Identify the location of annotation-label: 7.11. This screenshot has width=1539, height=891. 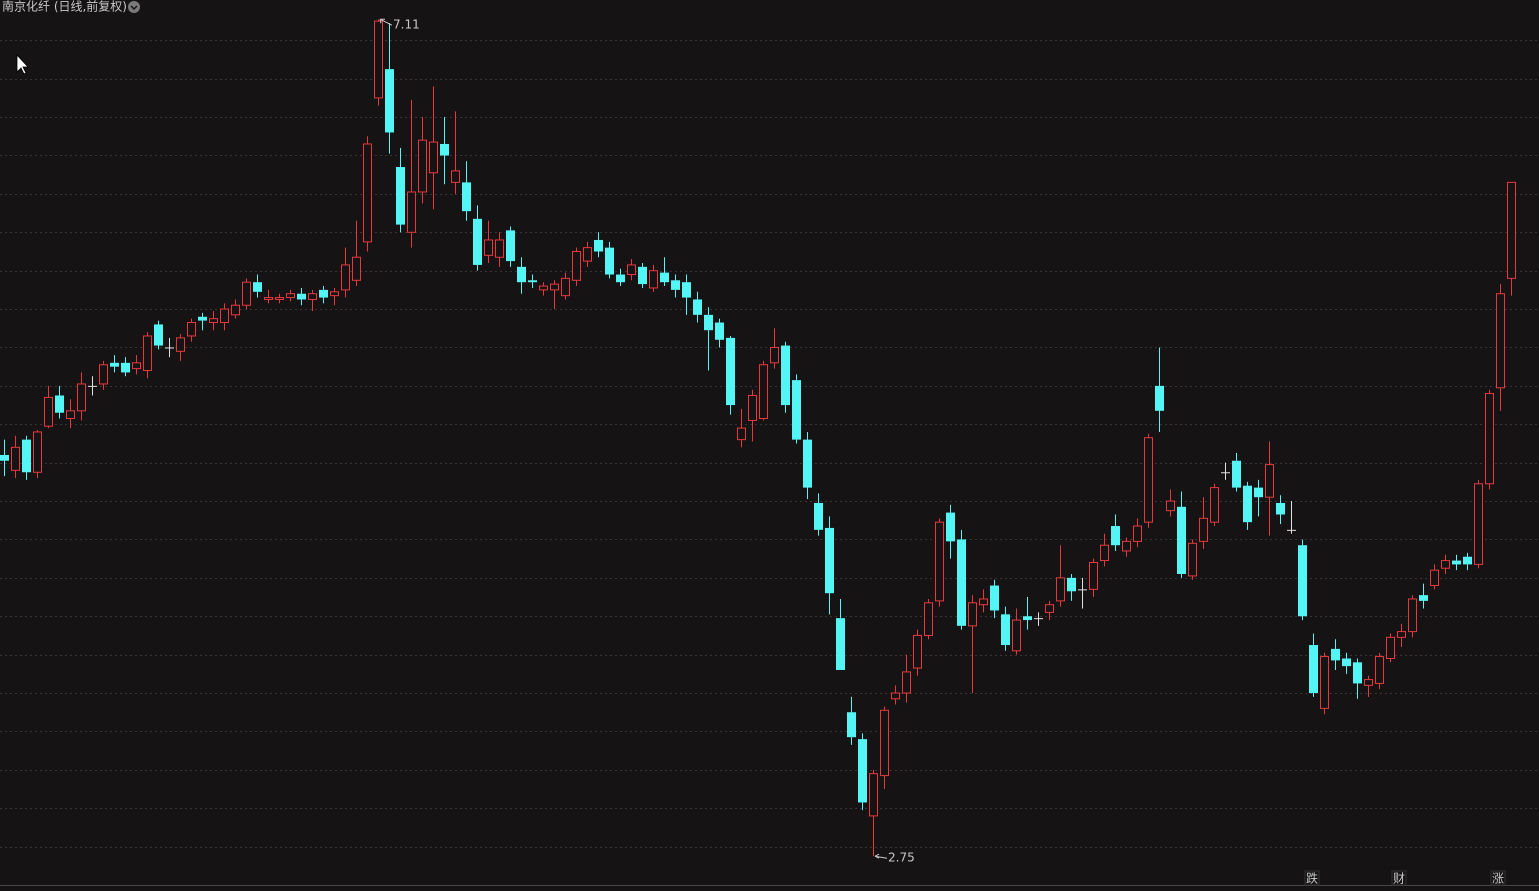
(406, 25).